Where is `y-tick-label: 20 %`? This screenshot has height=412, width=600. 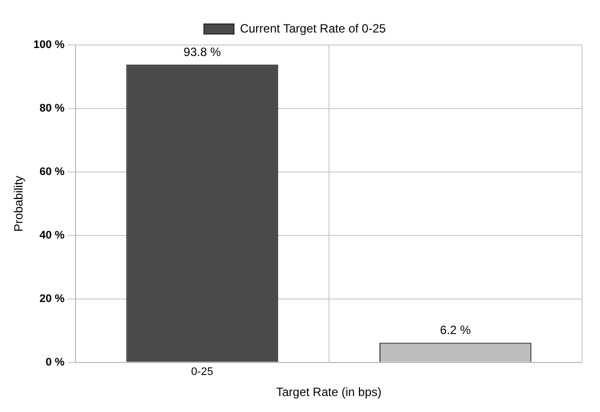 y-tick-label: 20 % is located at coordinates (52, 298).